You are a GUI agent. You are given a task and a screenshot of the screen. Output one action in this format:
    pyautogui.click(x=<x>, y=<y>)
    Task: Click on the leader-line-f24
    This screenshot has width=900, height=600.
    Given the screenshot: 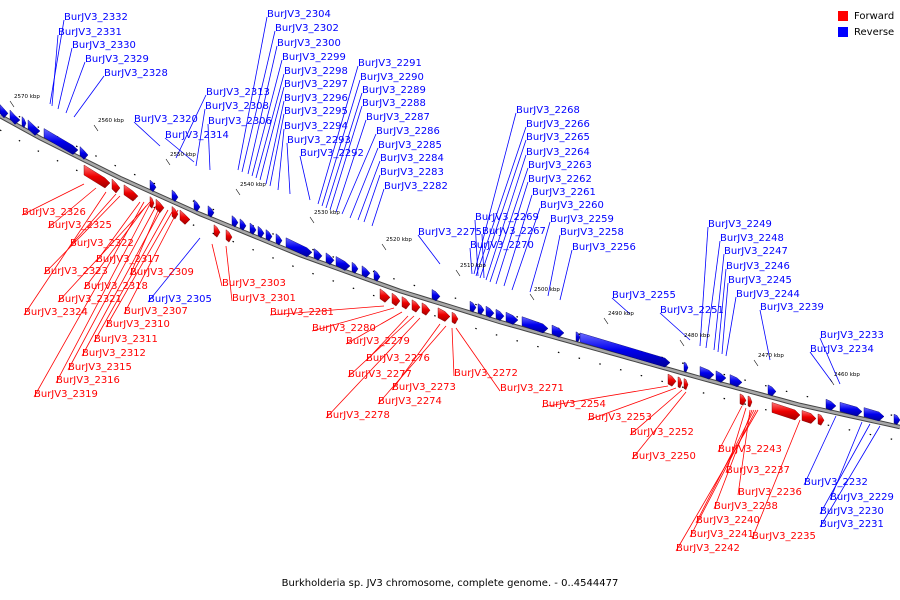 What is the action you would take?
    pyautogui.click(x=412, y=365)
    